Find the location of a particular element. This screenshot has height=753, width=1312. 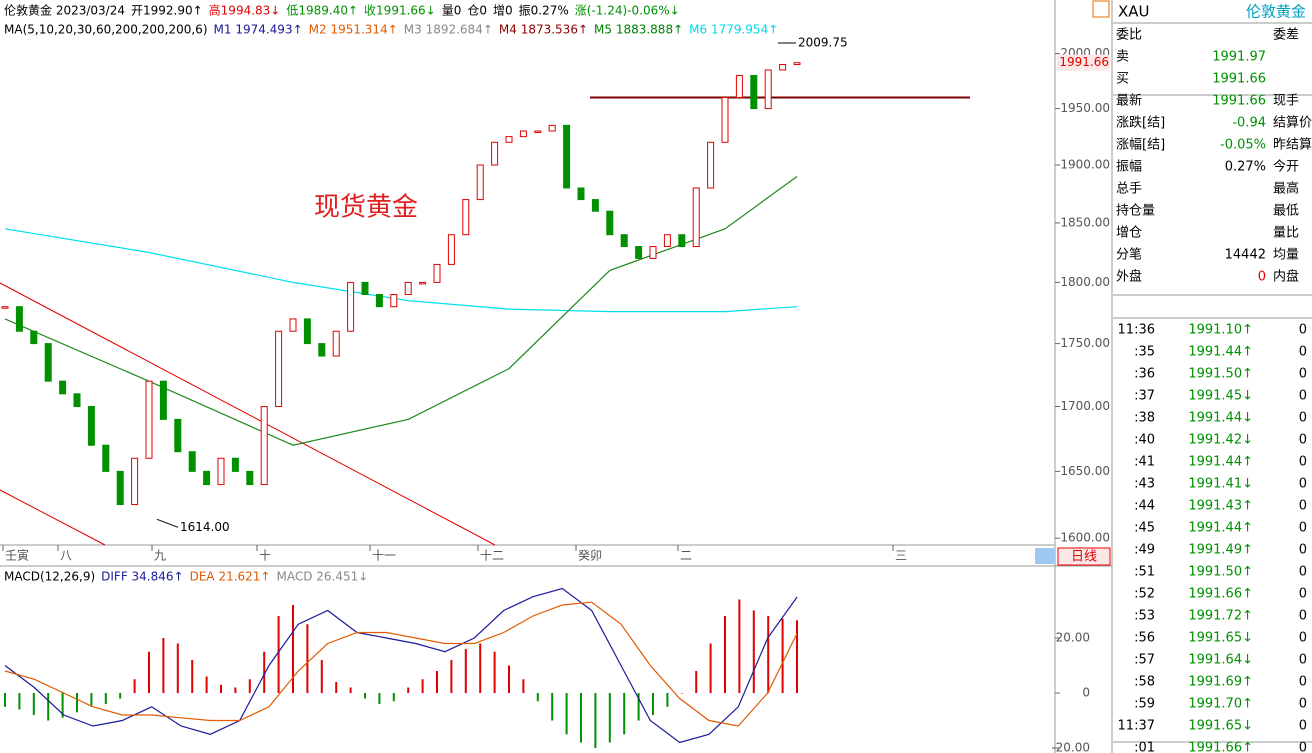

tick-price: 1991.66↑ is located at coordinates (1220, 747).